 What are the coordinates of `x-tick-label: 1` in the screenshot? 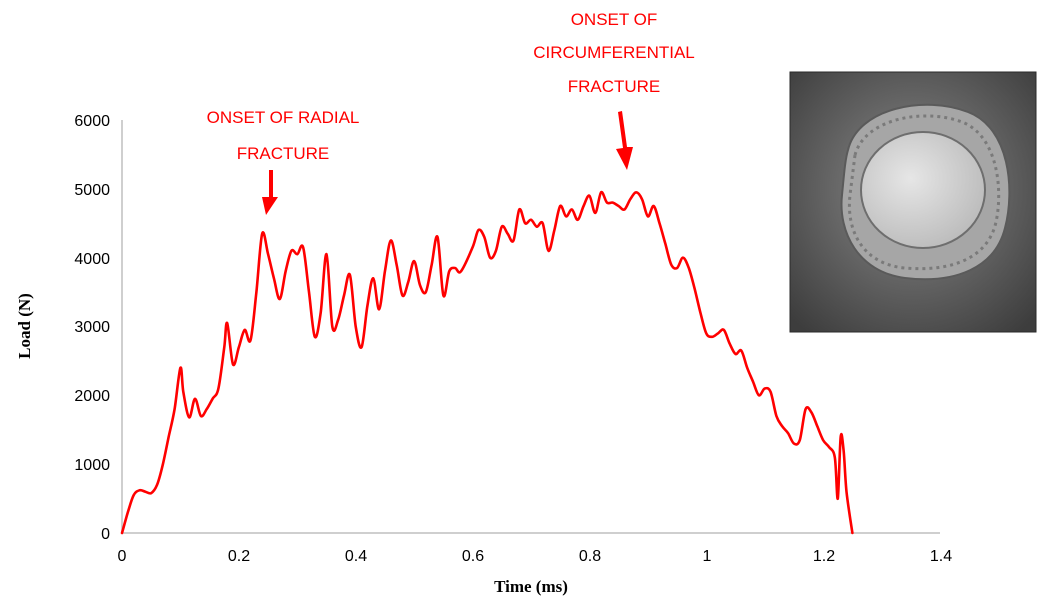 It's located at (707, 556).